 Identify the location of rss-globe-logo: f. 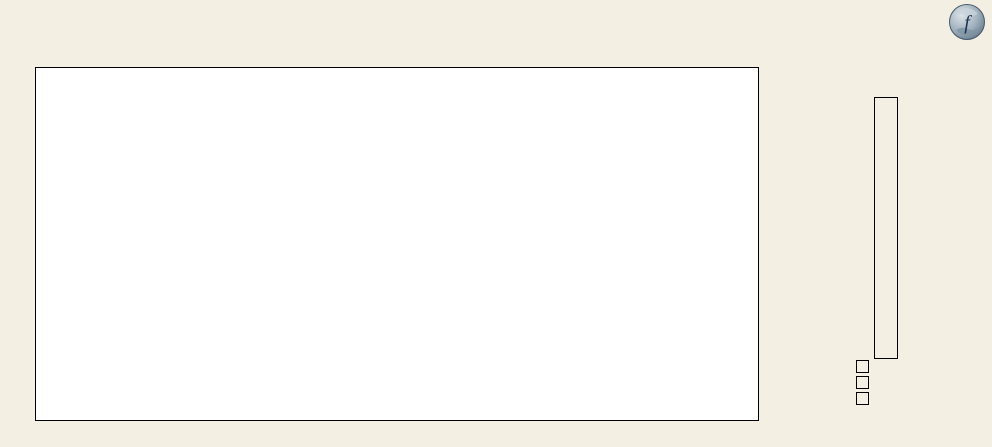
(967, 22).